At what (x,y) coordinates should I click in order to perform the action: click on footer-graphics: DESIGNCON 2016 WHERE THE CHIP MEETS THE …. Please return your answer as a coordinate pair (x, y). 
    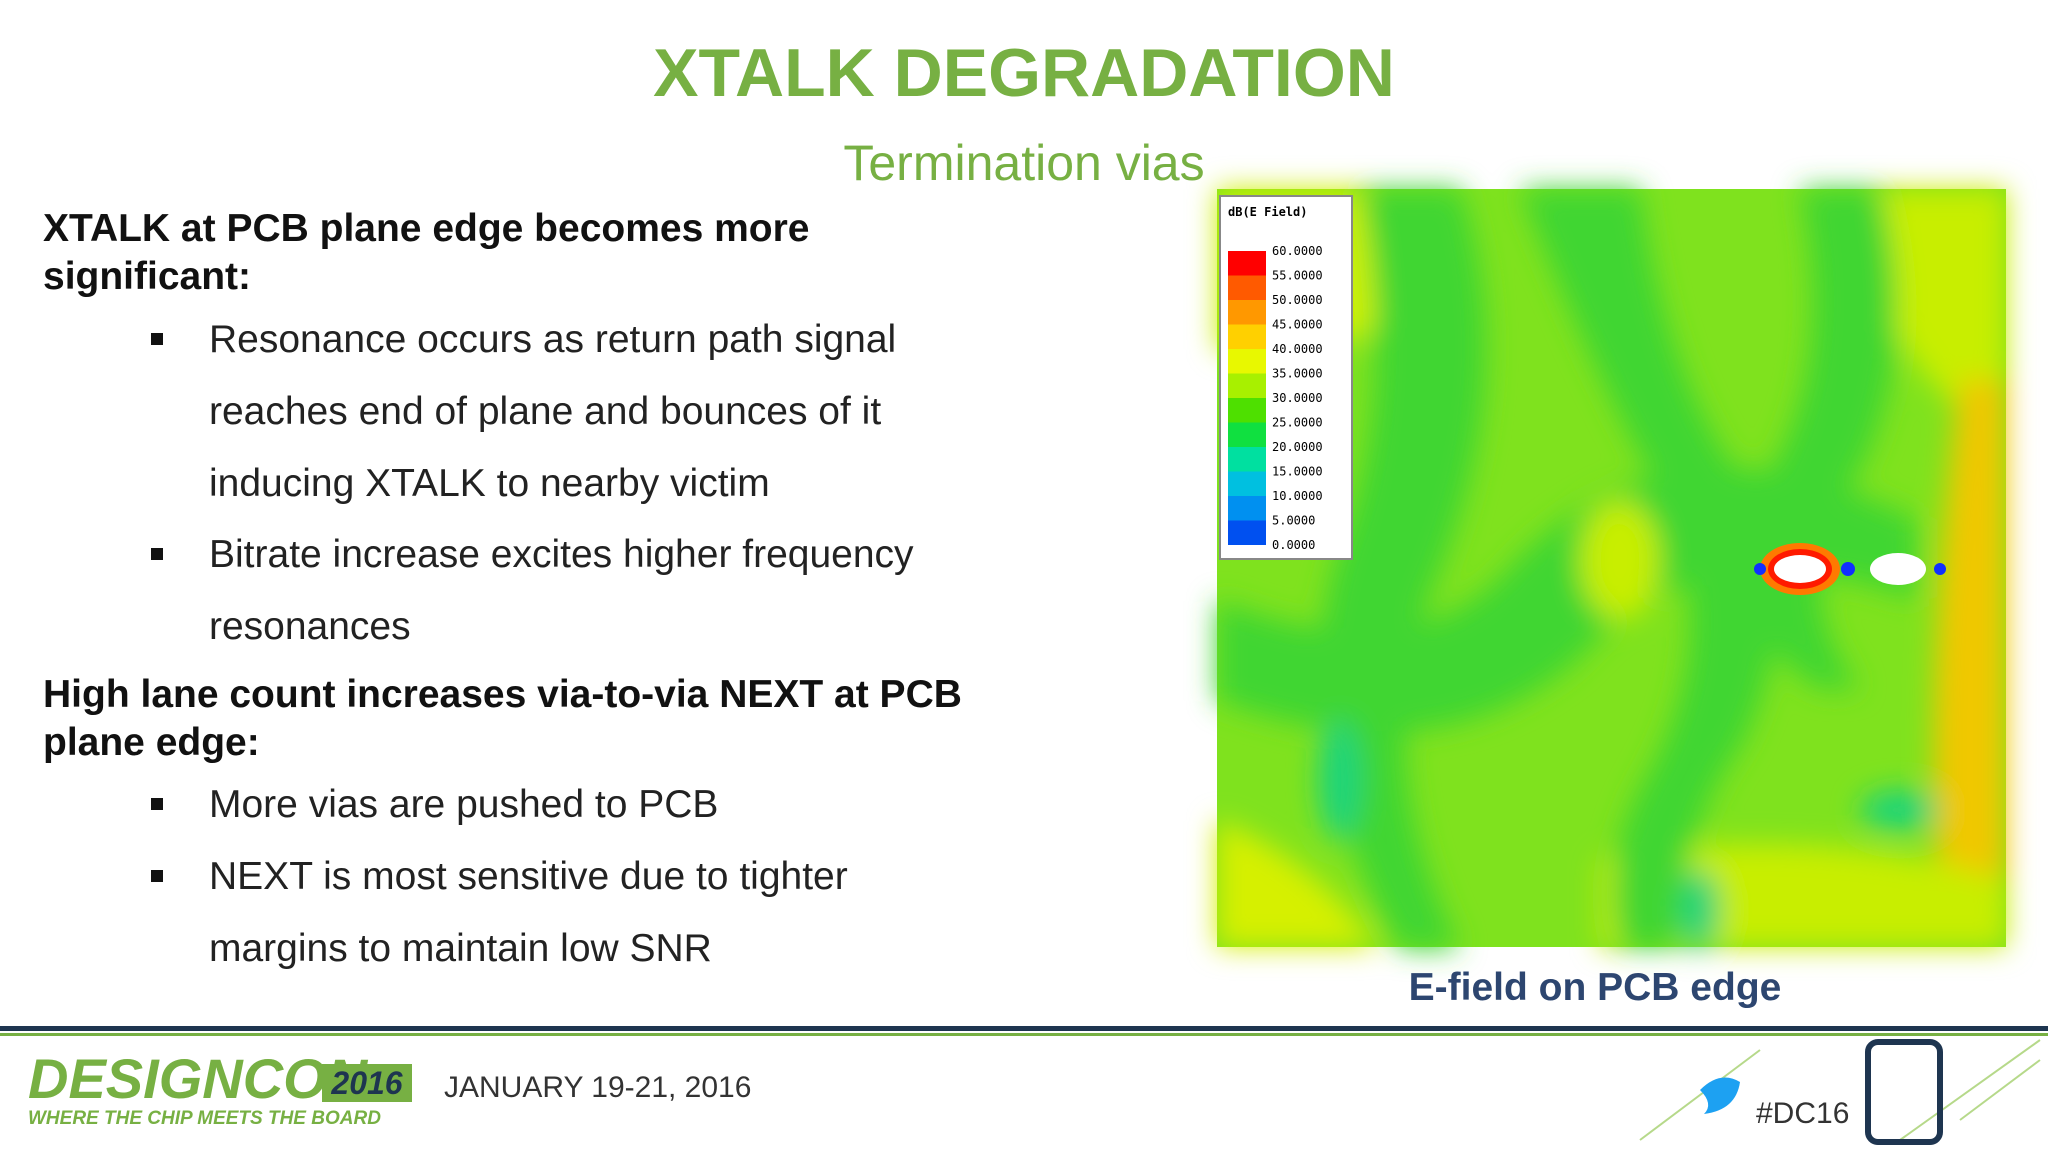
    Looking at the image, I should click on (1024, 1085).